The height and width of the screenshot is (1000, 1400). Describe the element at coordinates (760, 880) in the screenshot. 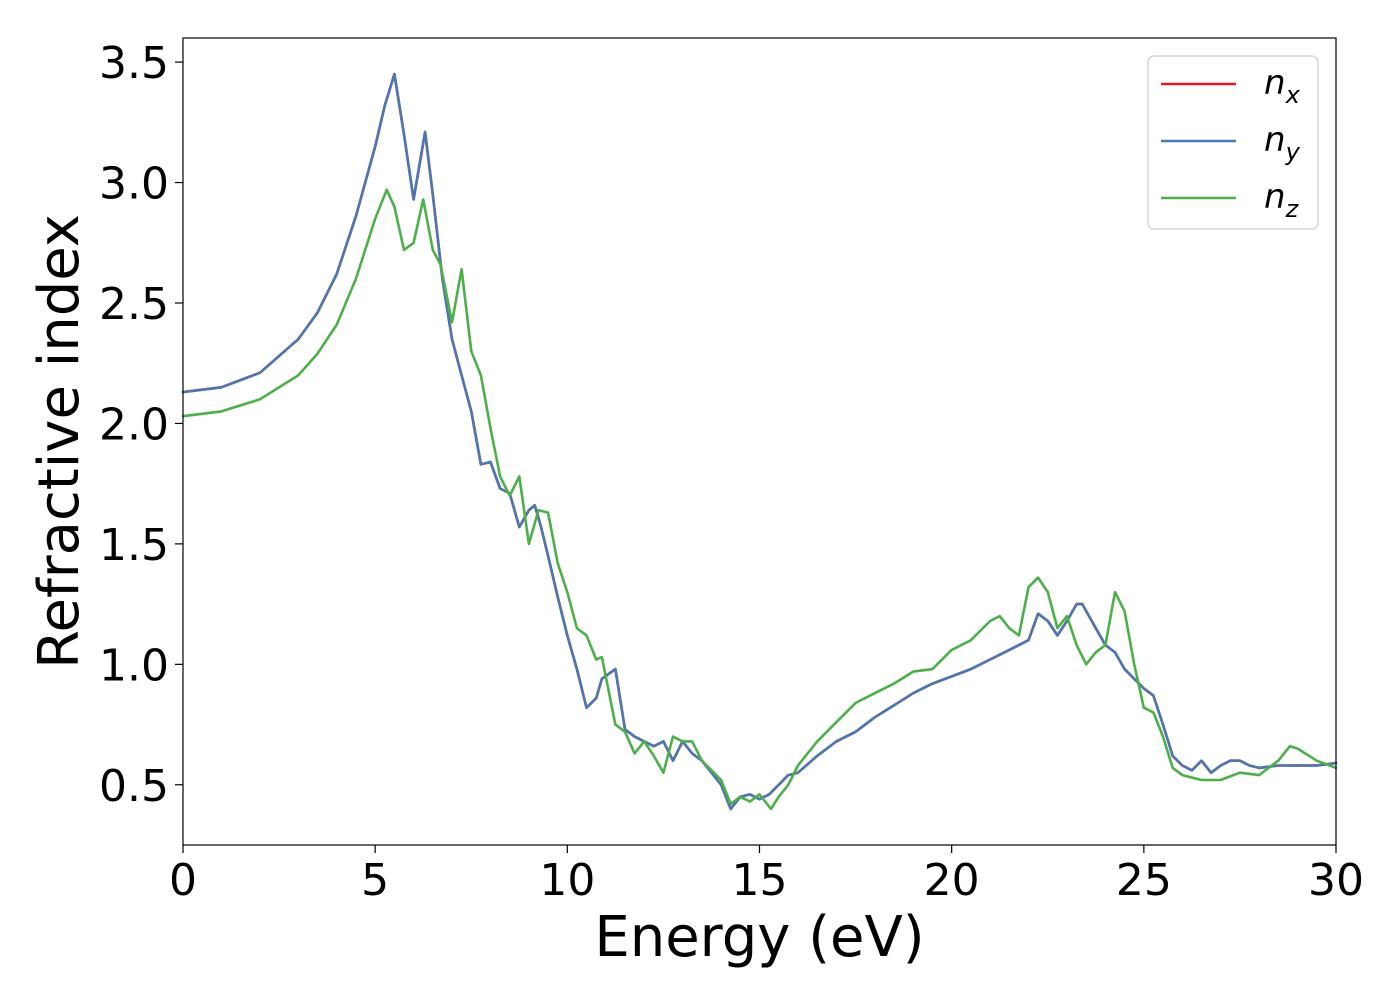

I see `x-tick-label: 15` at that location.